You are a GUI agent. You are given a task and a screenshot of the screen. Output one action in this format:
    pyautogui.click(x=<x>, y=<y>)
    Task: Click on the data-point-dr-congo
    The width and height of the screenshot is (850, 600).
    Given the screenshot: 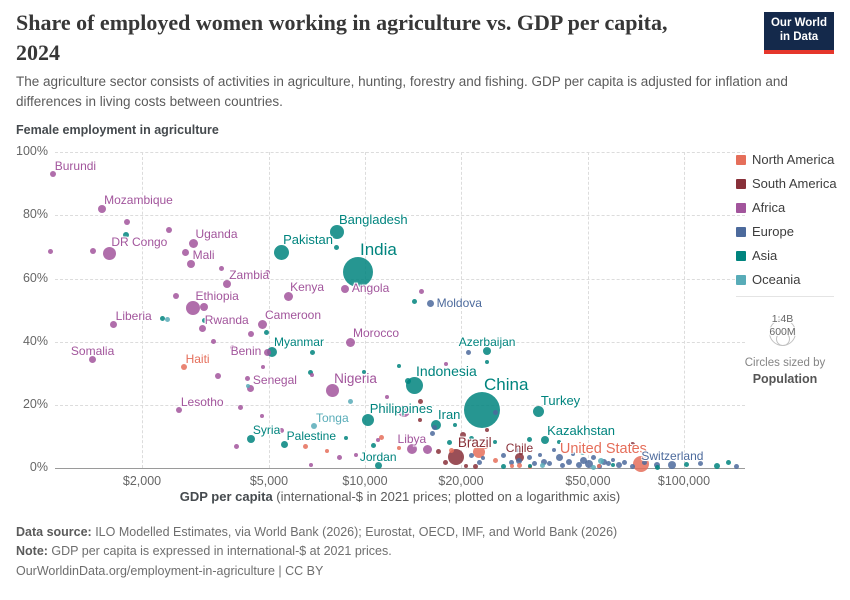 What is the action you would take?
    pyautogui.click(x=109, y=253)
    